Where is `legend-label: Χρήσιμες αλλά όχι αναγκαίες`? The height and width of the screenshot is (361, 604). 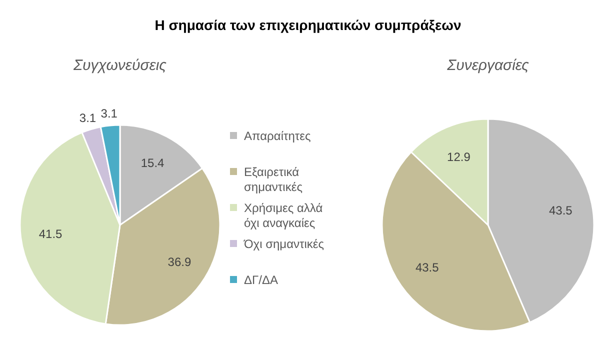 legend-label: Χρήσιμες αλλά όχι αναγκαίες is located at coordinates (283, 215).